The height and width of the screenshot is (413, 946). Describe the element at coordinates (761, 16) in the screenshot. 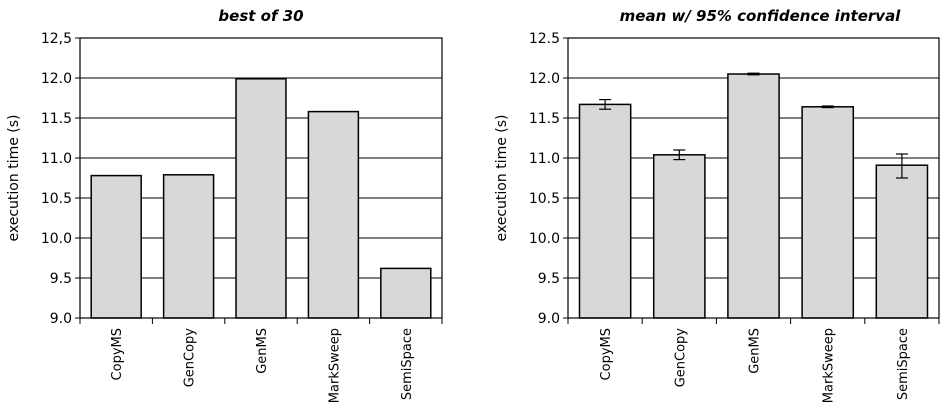

I see `chart-title: mean w/ 95% confidence interval` at that location.